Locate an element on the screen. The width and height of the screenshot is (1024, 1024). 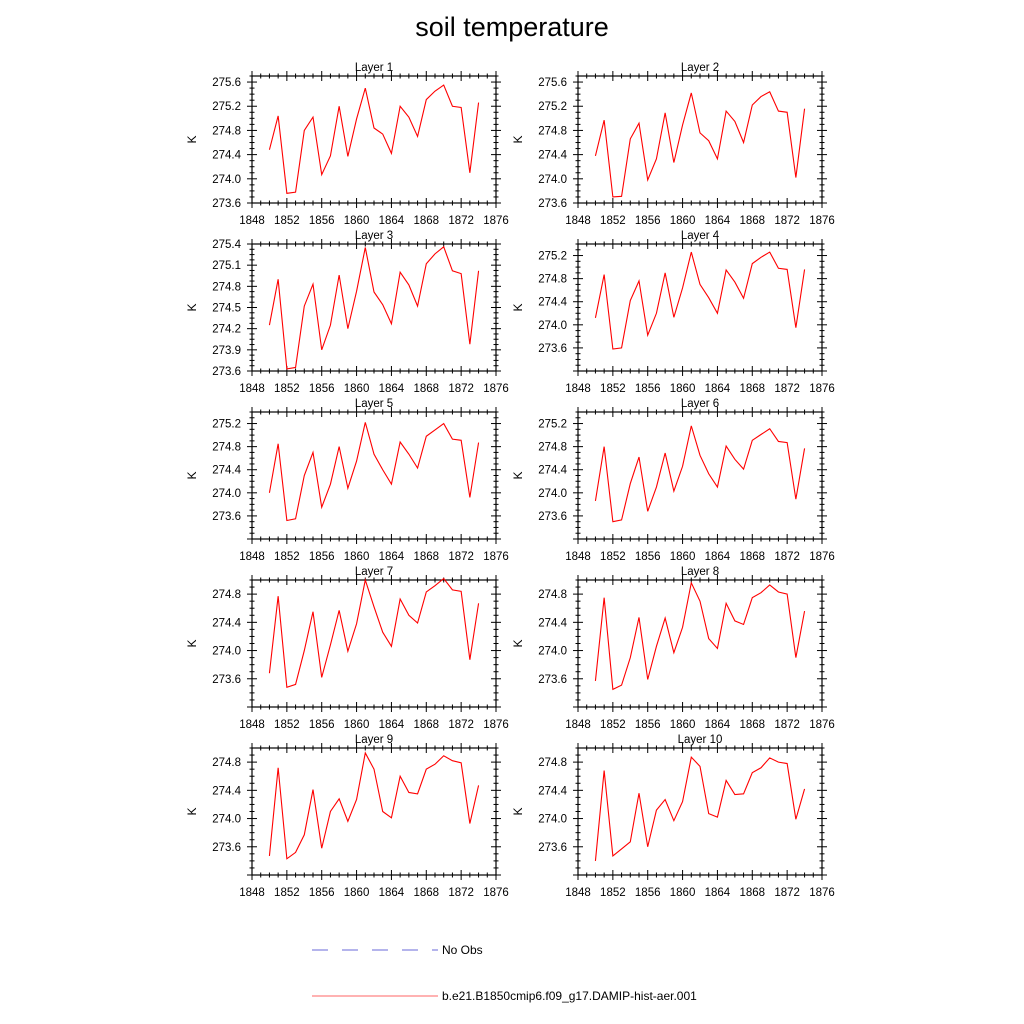
y-tick-label: 275.2 is located at coordinates (552, 257).